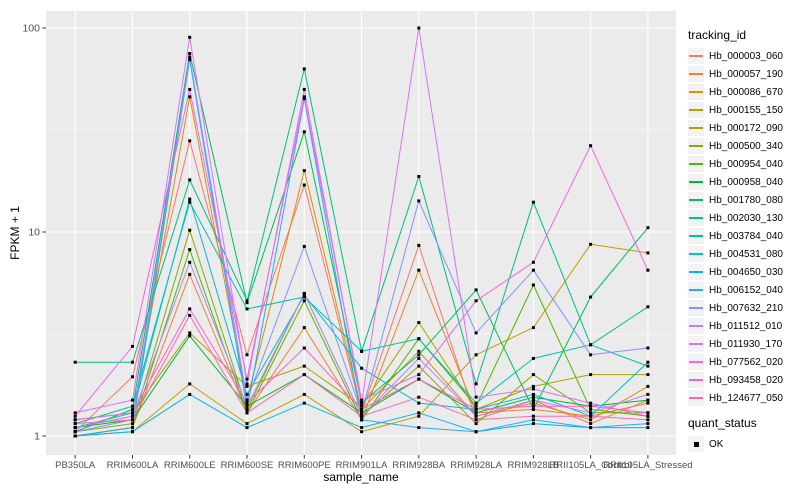 The image size is (800, 500). What do you see at coordinates (722, 423) in the screenshot?
I see `quant-legend-title: quant_status` at bounding box center [722, 423].